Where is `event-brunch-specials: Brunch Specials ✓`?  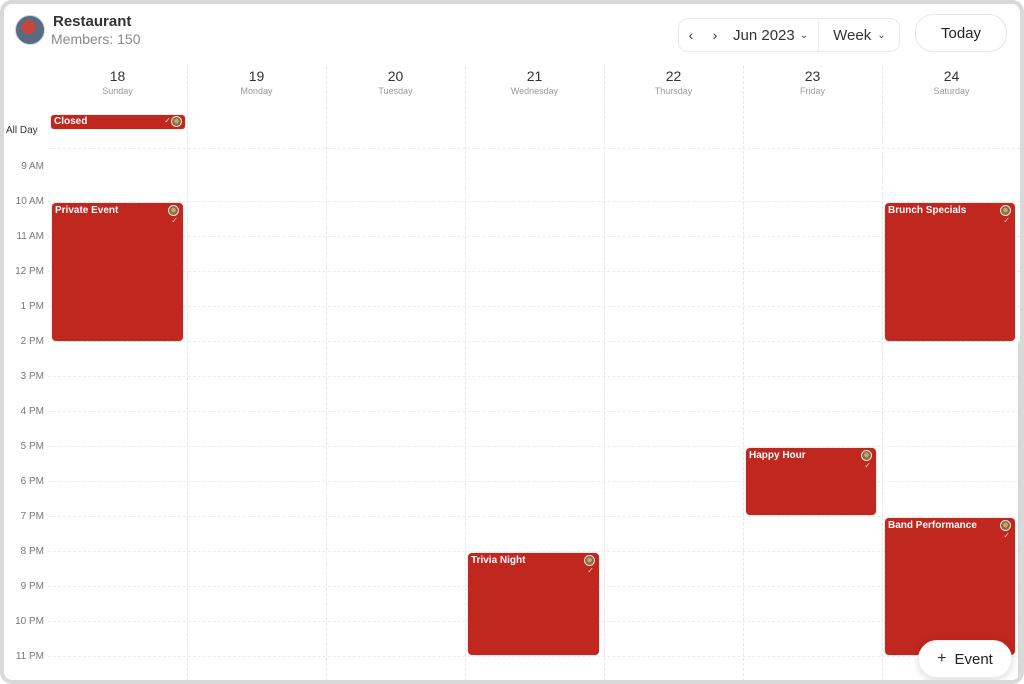
event-brunch-specials: Brunch Specials ✓ is located at coordinates (950, 272).